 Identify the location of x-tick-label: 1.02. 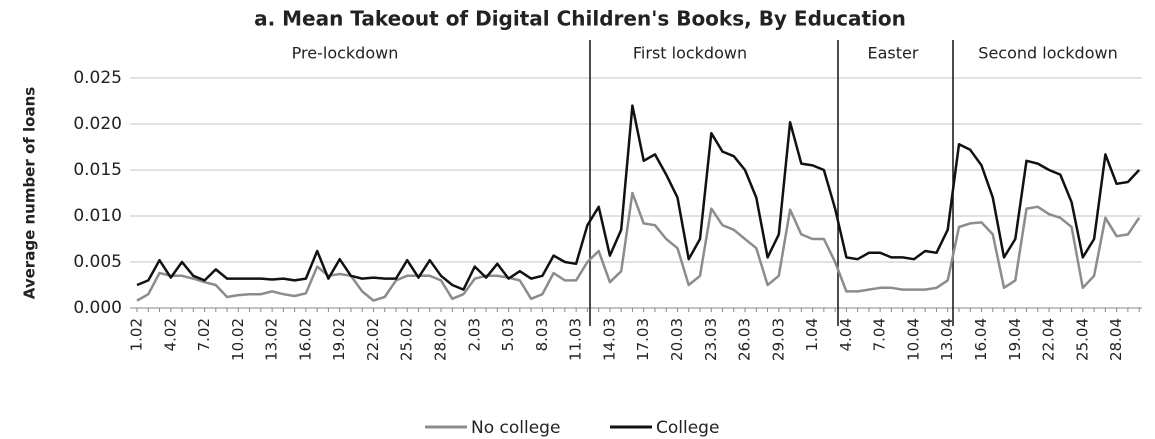
(137, 334).